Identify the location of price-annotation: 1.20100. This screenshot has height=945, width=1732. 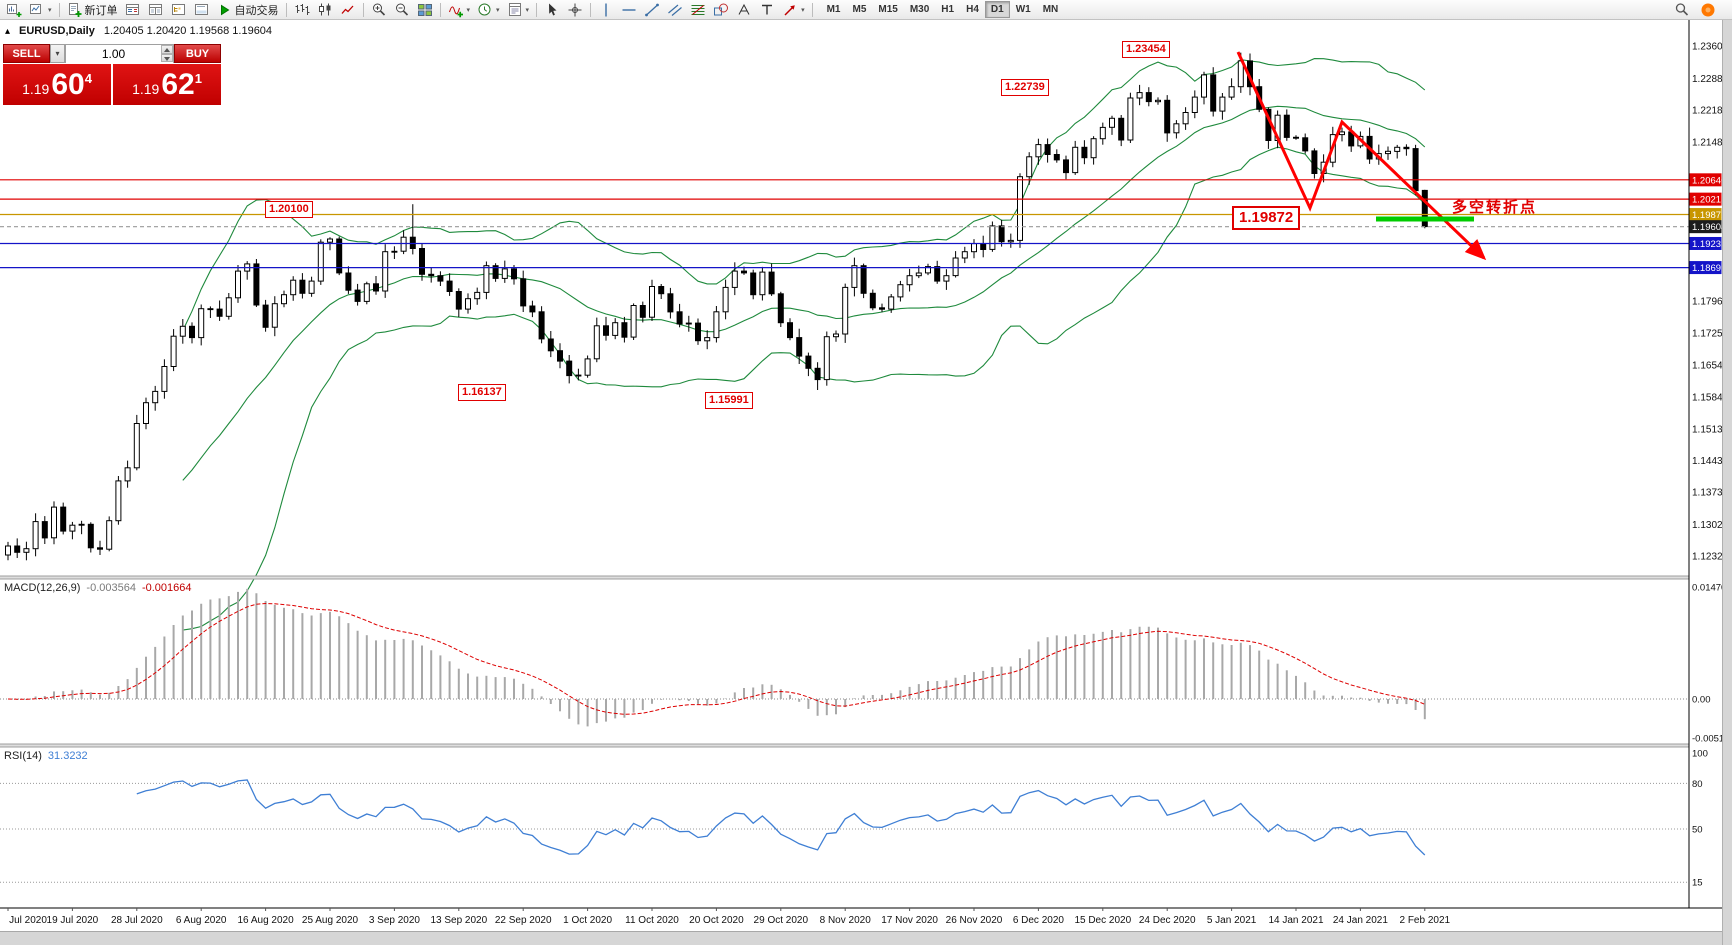
(289, 209).